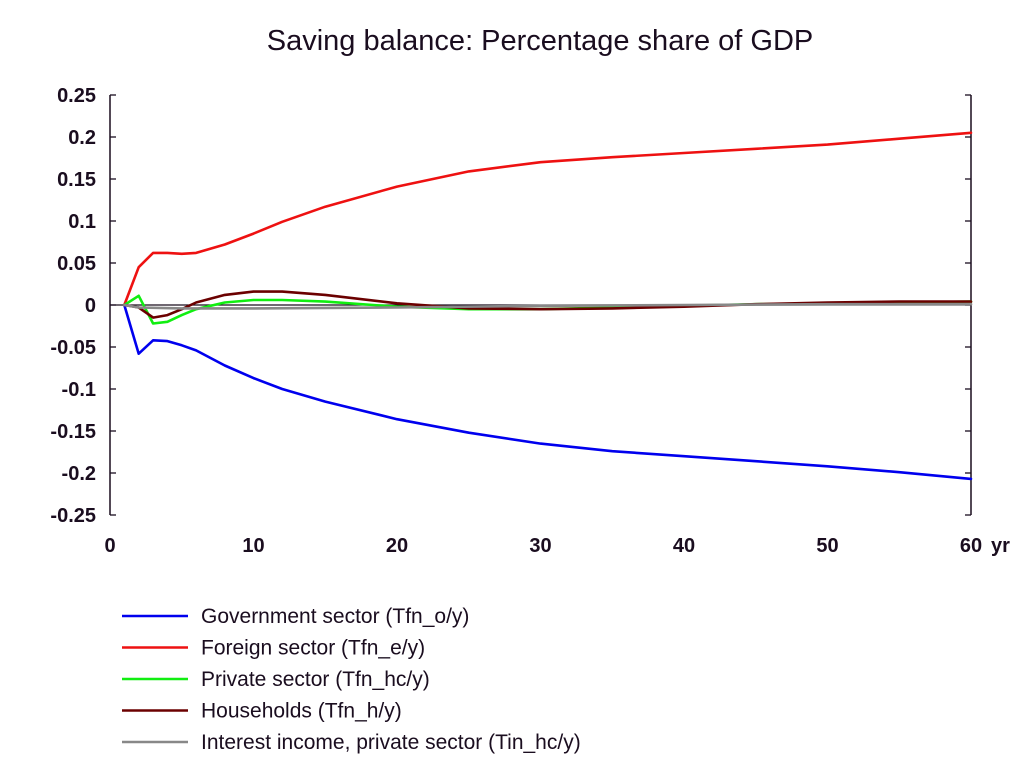  I want to click on x-tick-label: 10, so click(253, 546).